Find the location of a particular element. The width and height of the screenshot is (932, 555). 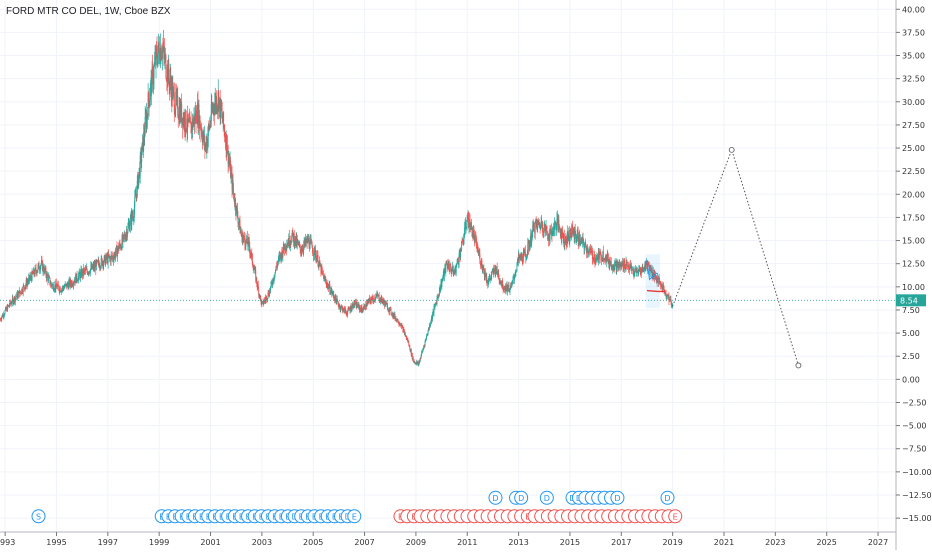

y-tick-label: 30.00 is located at coordinates (913, 102).